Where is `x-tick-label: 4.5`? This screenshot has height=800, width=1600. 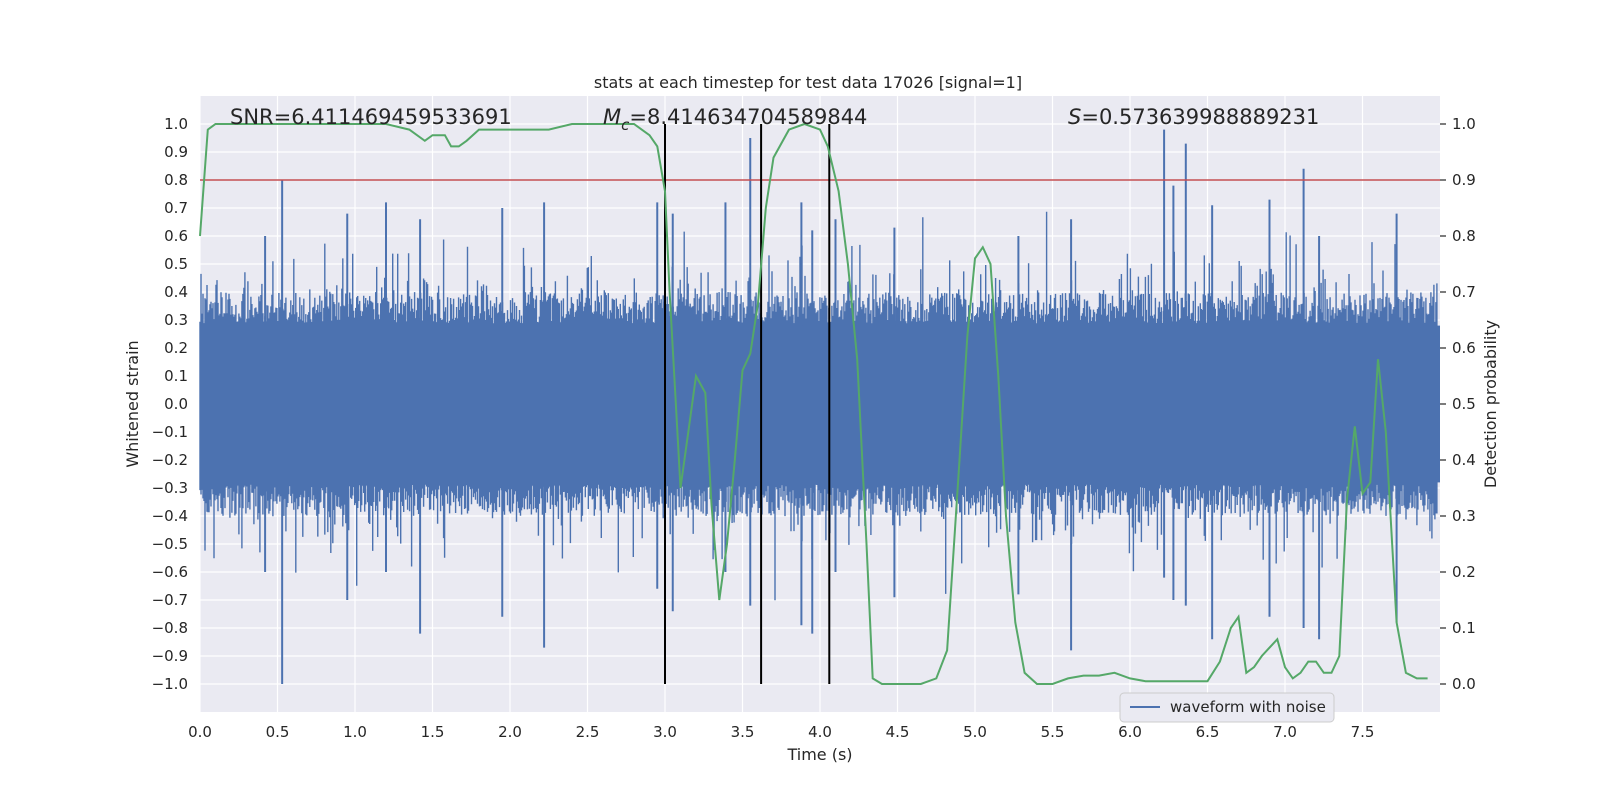 x-tick-label: 4.5 is located at coordinates (898, 732).